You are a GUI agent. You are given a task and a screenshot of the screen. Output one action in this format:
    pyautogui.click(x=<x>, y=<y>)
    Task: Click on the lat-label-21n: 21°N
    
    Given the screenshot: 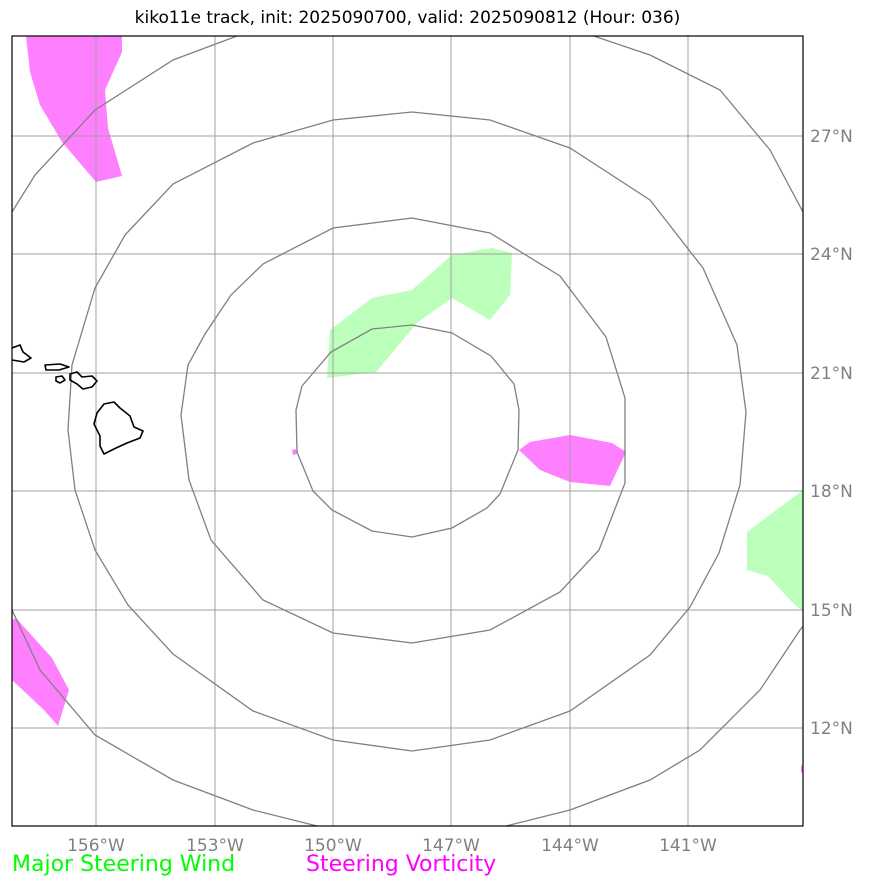 What is the action you would take?
    pyautogui.click(x=831, y=374)
    